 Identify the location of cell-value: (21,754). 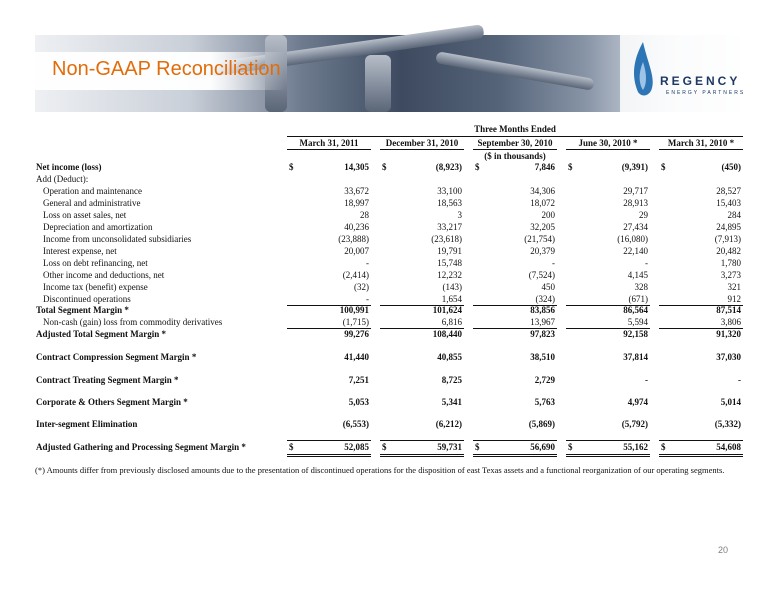
(539, 239).